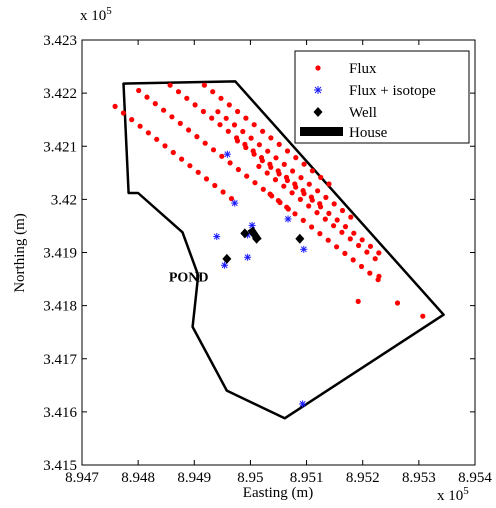 This screenshot has width=496, height=508. I want to click on x-multiplier-base: x 10, so click(450, 496).